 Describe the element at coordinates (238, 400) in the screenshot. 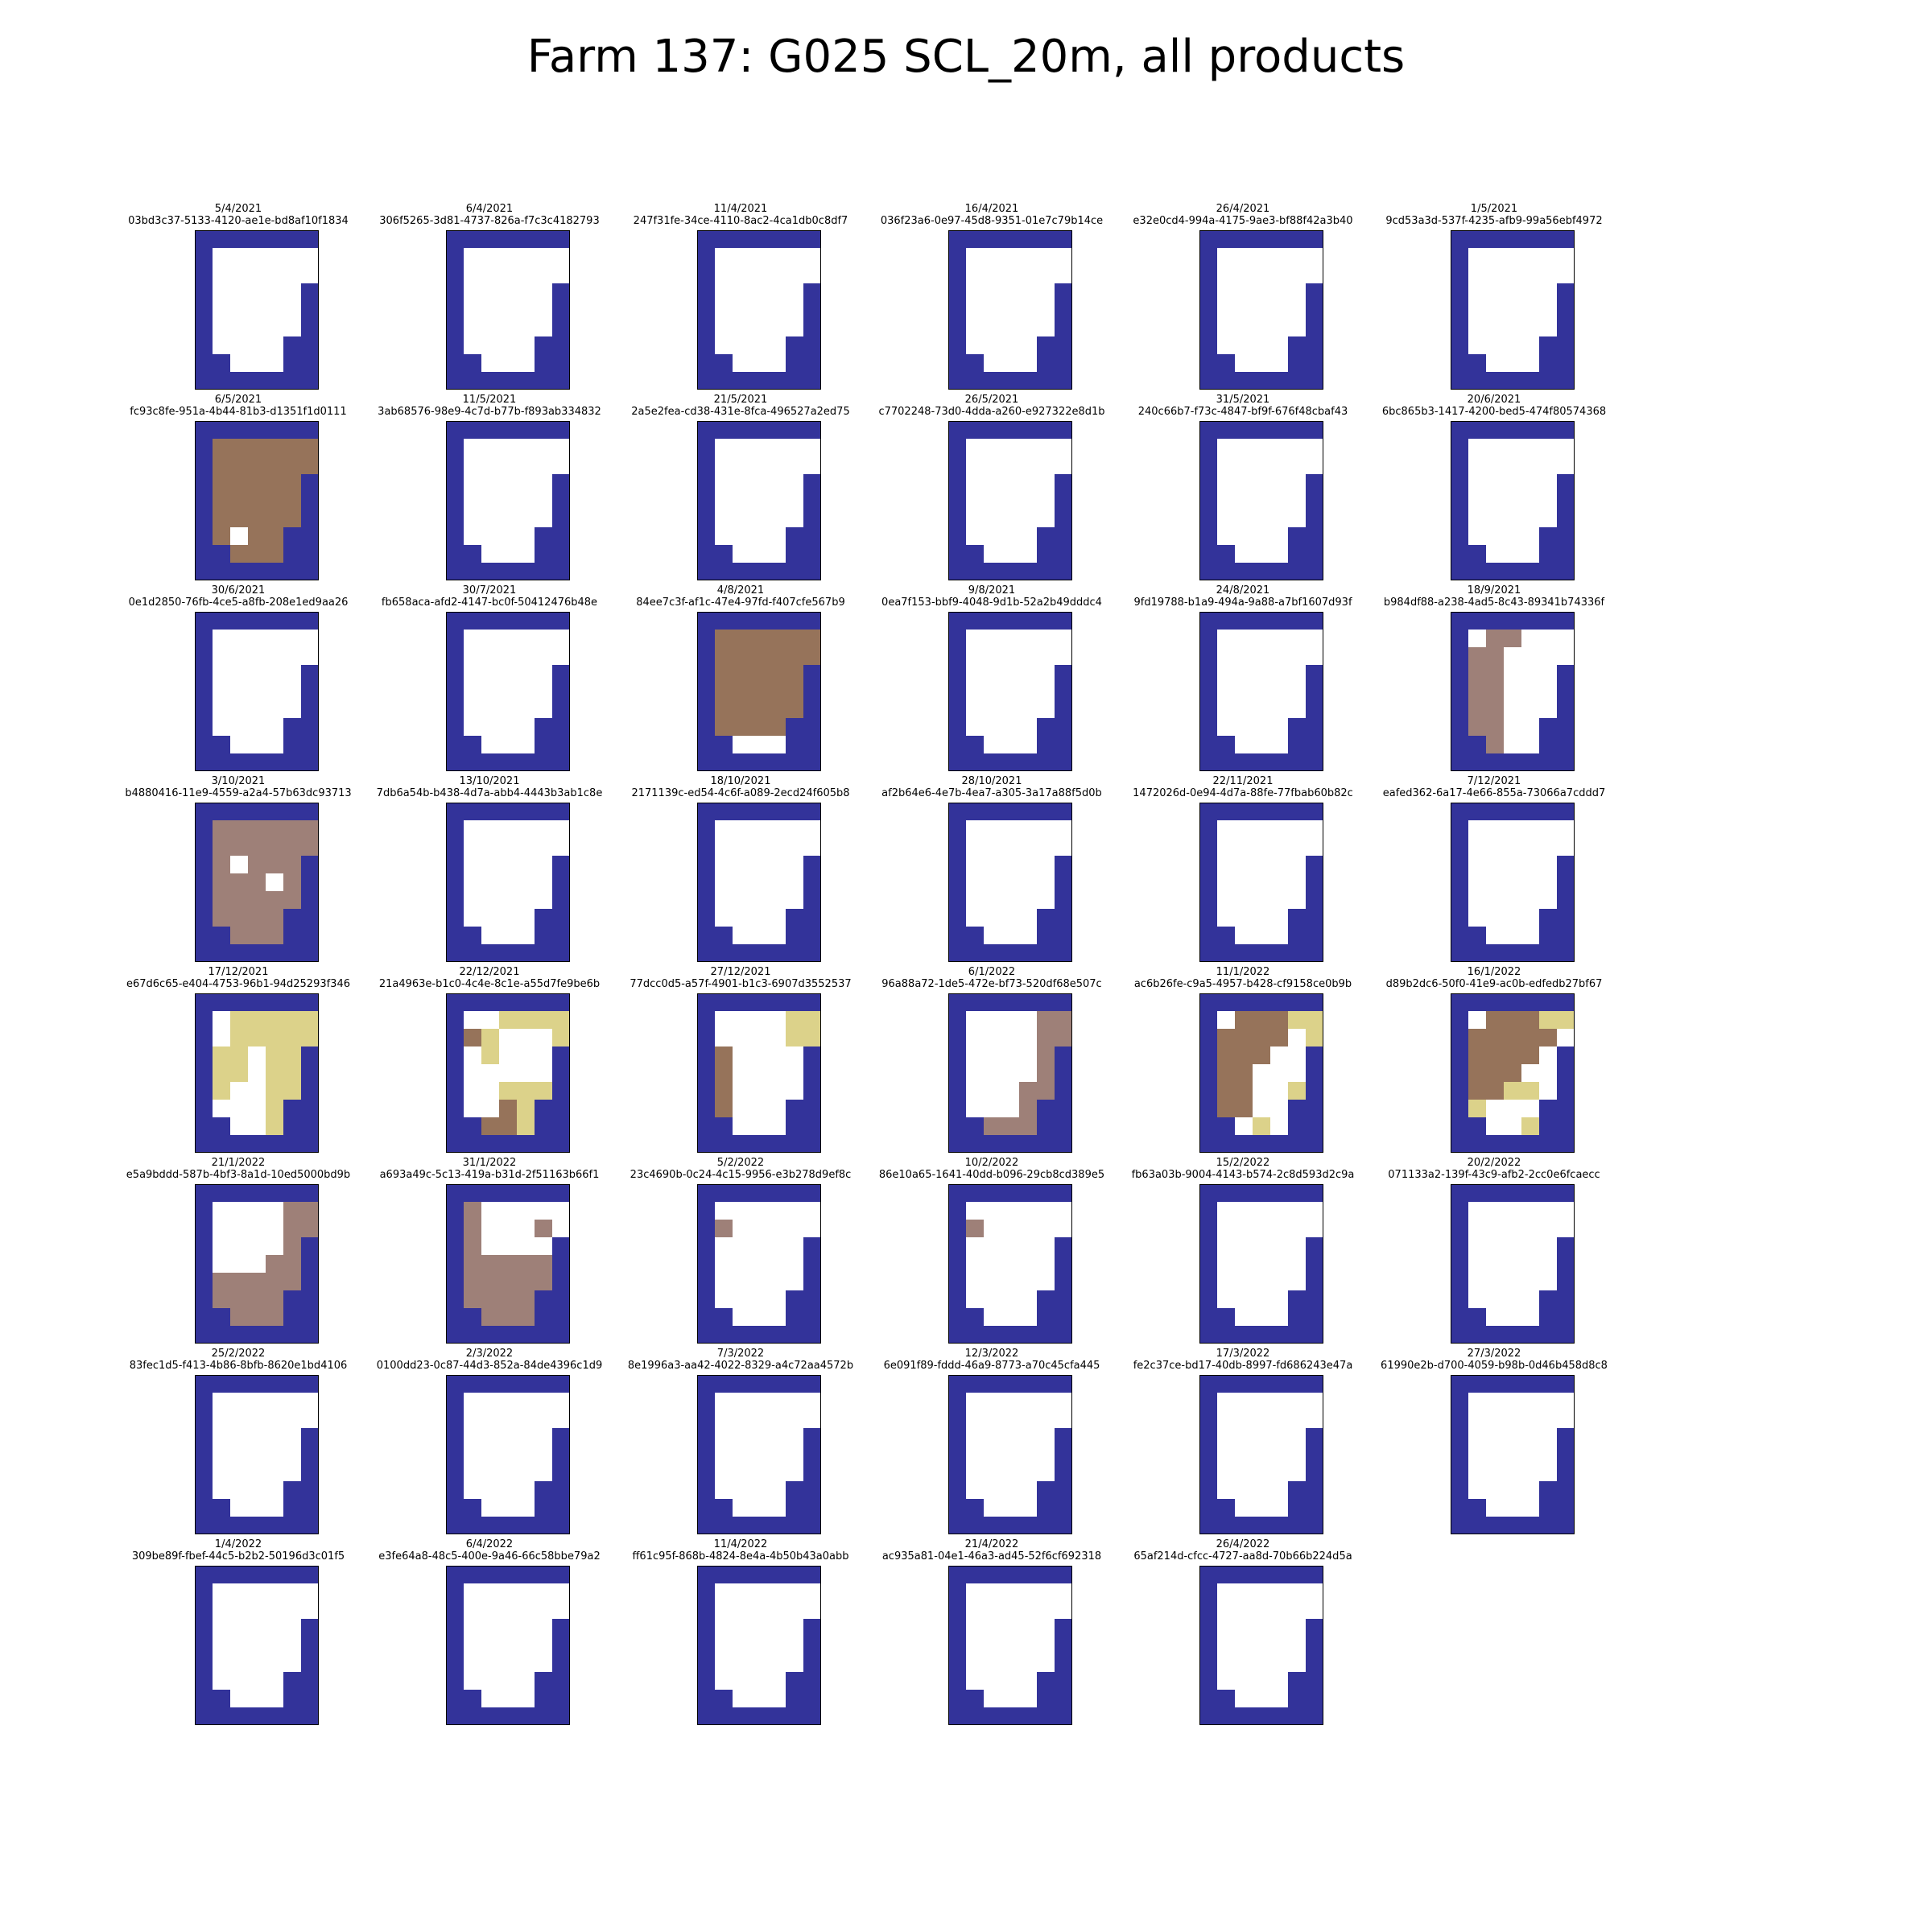

I see `panel-date: 6/5/2021` at that location.